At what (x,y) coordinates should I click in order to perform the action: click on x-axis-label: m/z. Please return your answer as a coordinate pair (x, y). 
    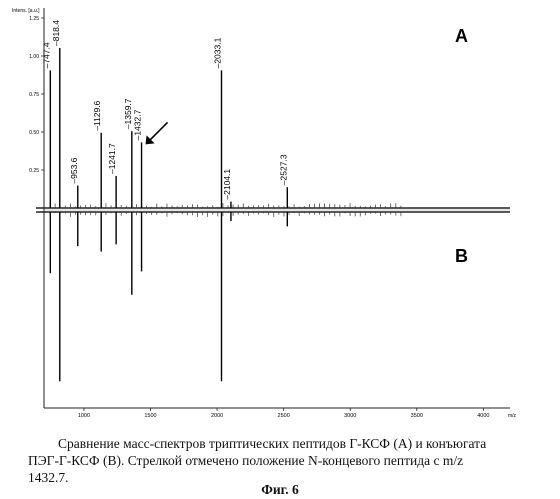
    Looking at the image, I should click on (512, 416).